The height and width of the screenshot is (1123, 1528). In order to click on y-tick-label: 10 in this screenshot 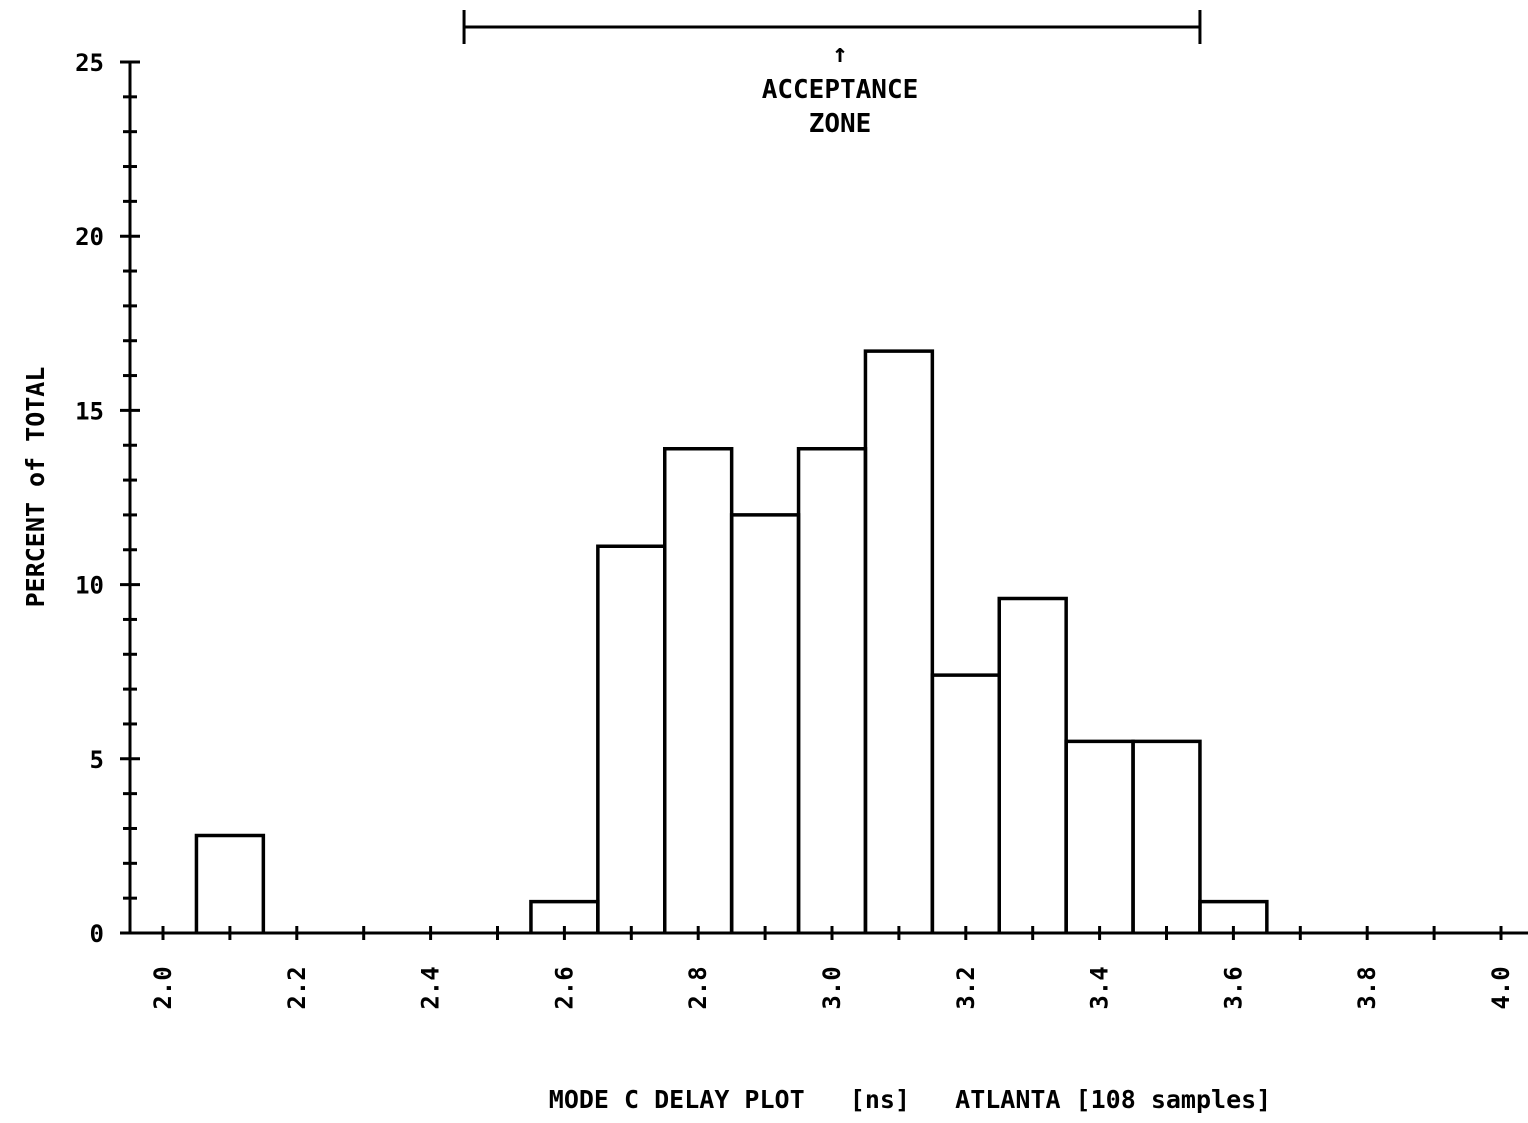, I will do `click(89, 586)`.